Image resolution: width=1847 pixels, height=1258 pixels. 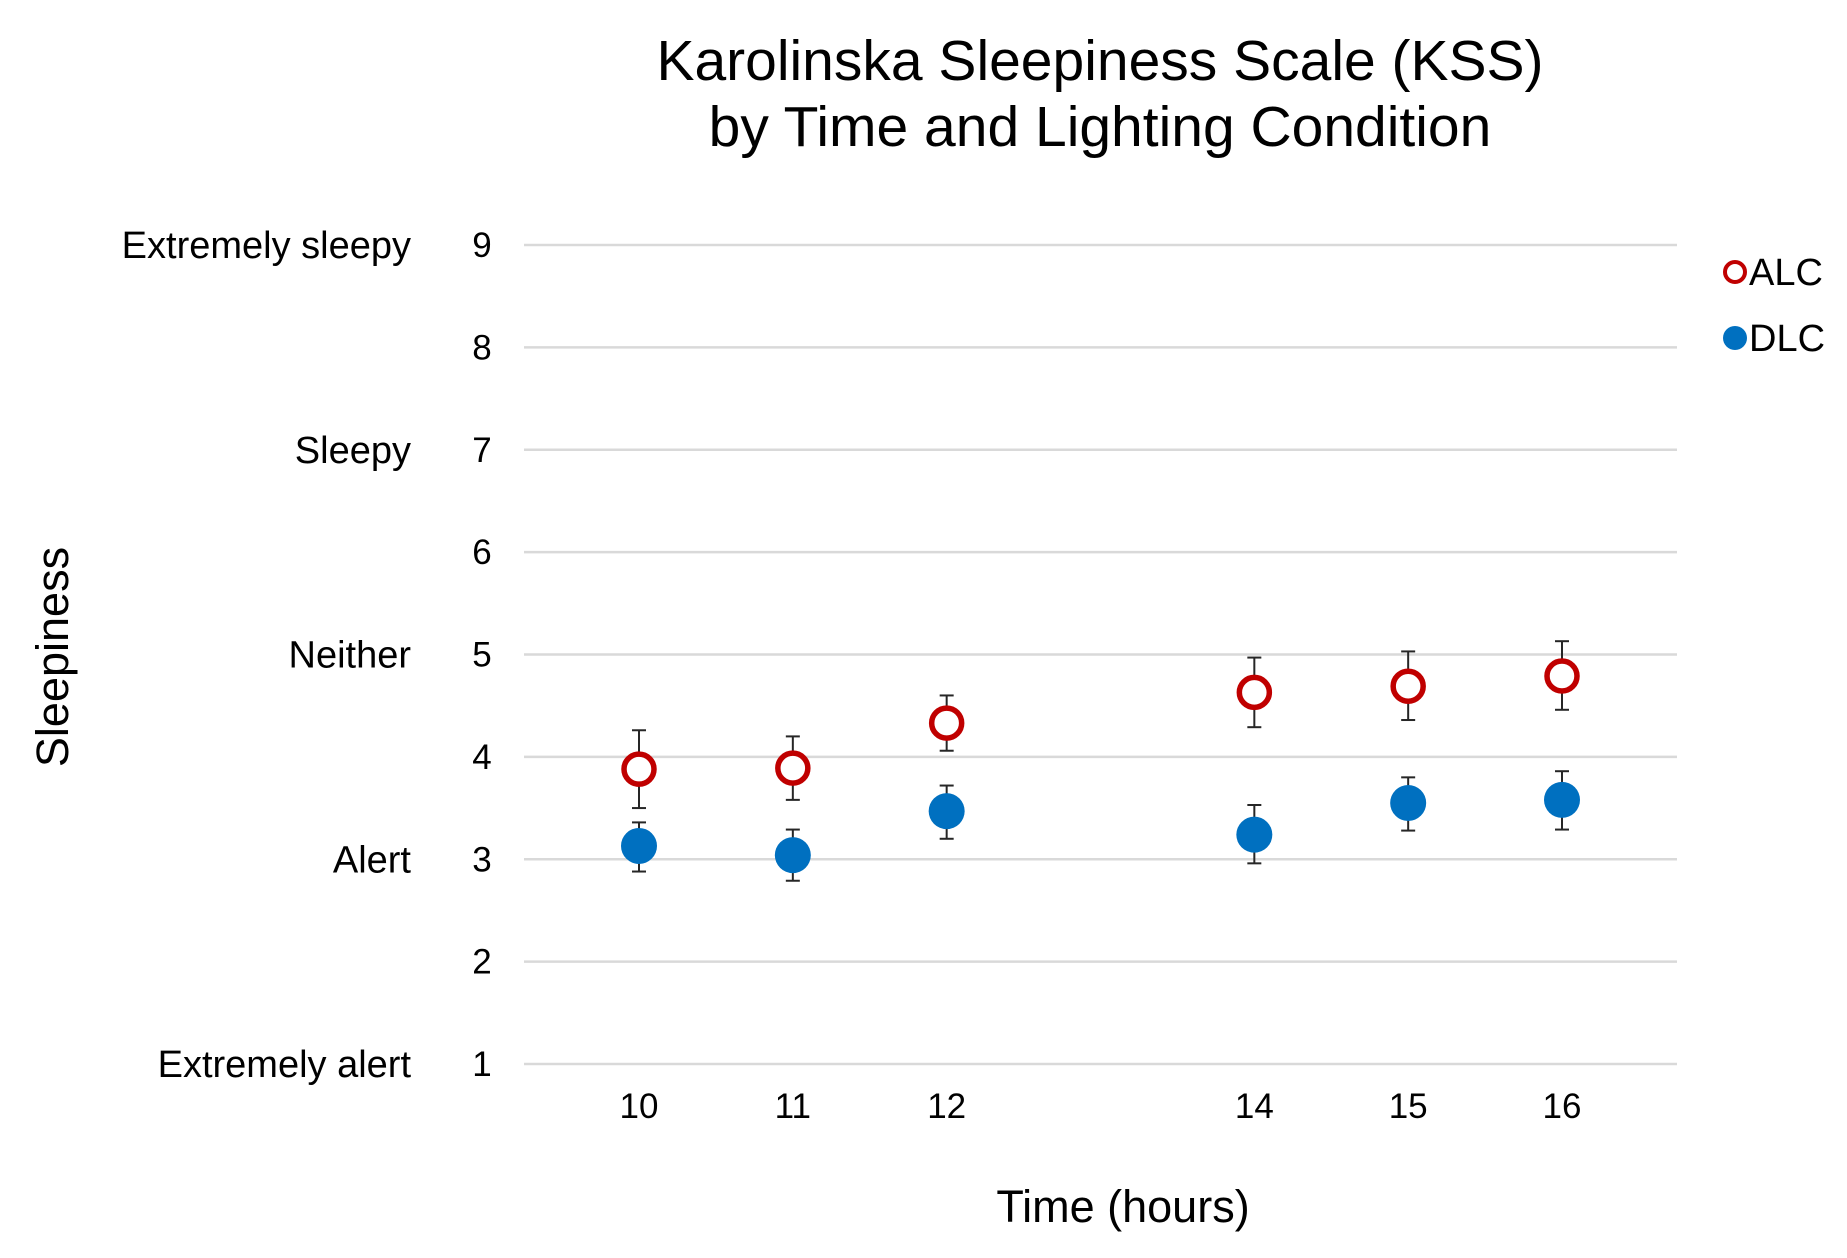 I want to click on x-axis-ticks: 10 11 12 14 15 16, so click(x=1101, y=1106).